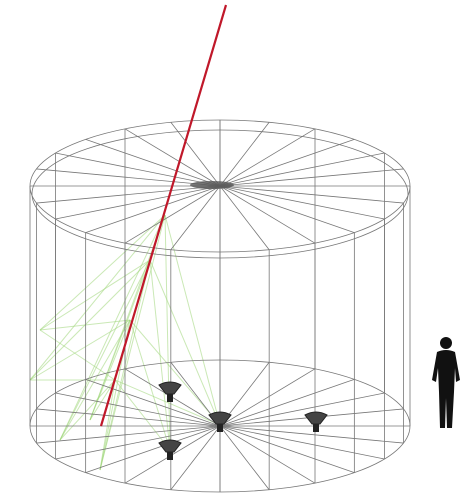  Describe the element at coordinates (446, 382) in the screenshot. I see `person-silhouette` at that location.